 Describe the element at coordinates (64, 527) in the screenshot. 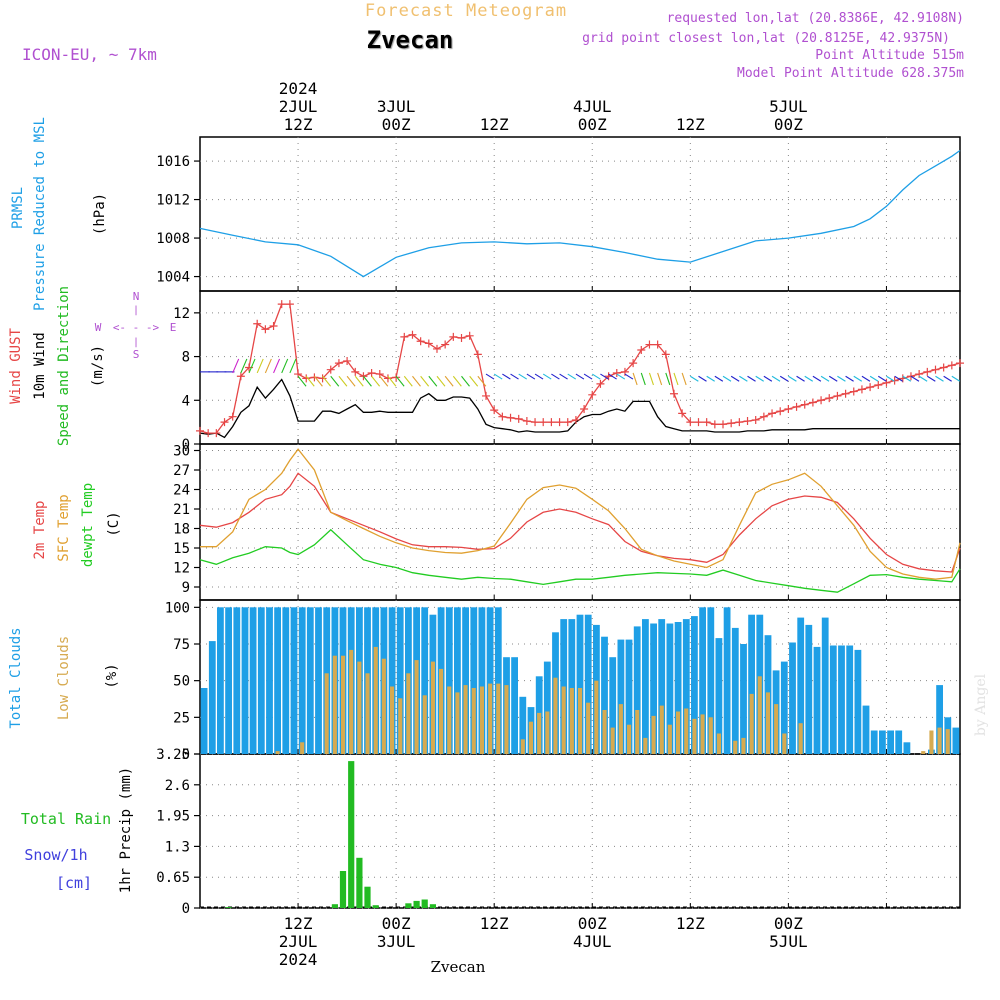

I see `temp-sfc-label: SFC Temp` at that location.